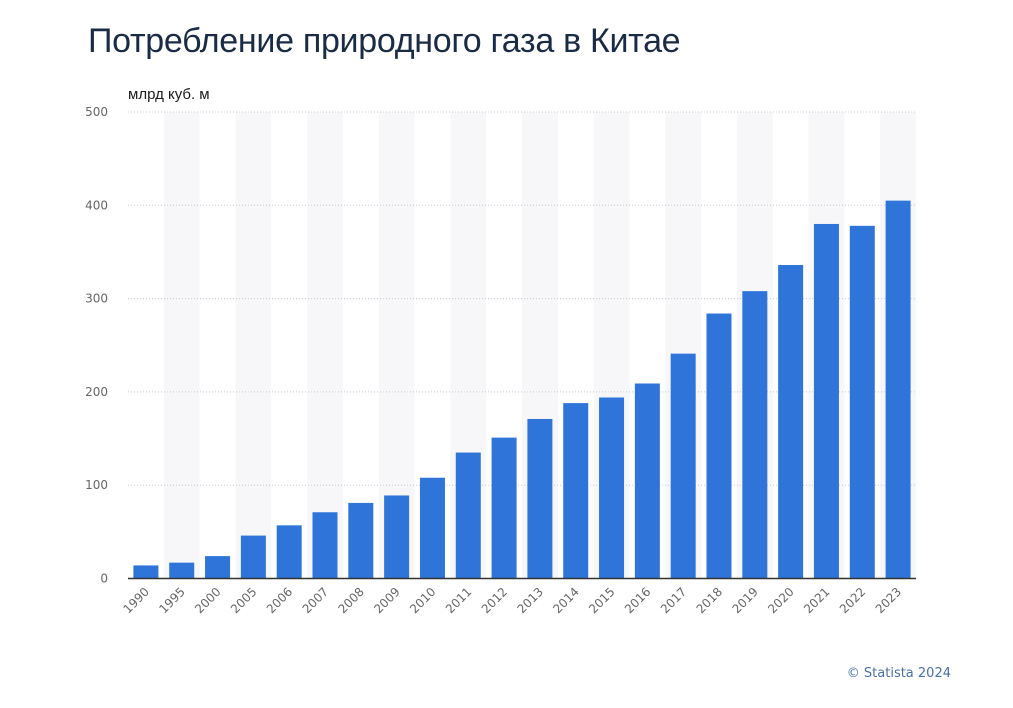 The image size is (1013, 708). What do you see at coordinates (171, 600) in the screenshot?
I see `x-tick-label: 1995` at bounding box center [171, 600].